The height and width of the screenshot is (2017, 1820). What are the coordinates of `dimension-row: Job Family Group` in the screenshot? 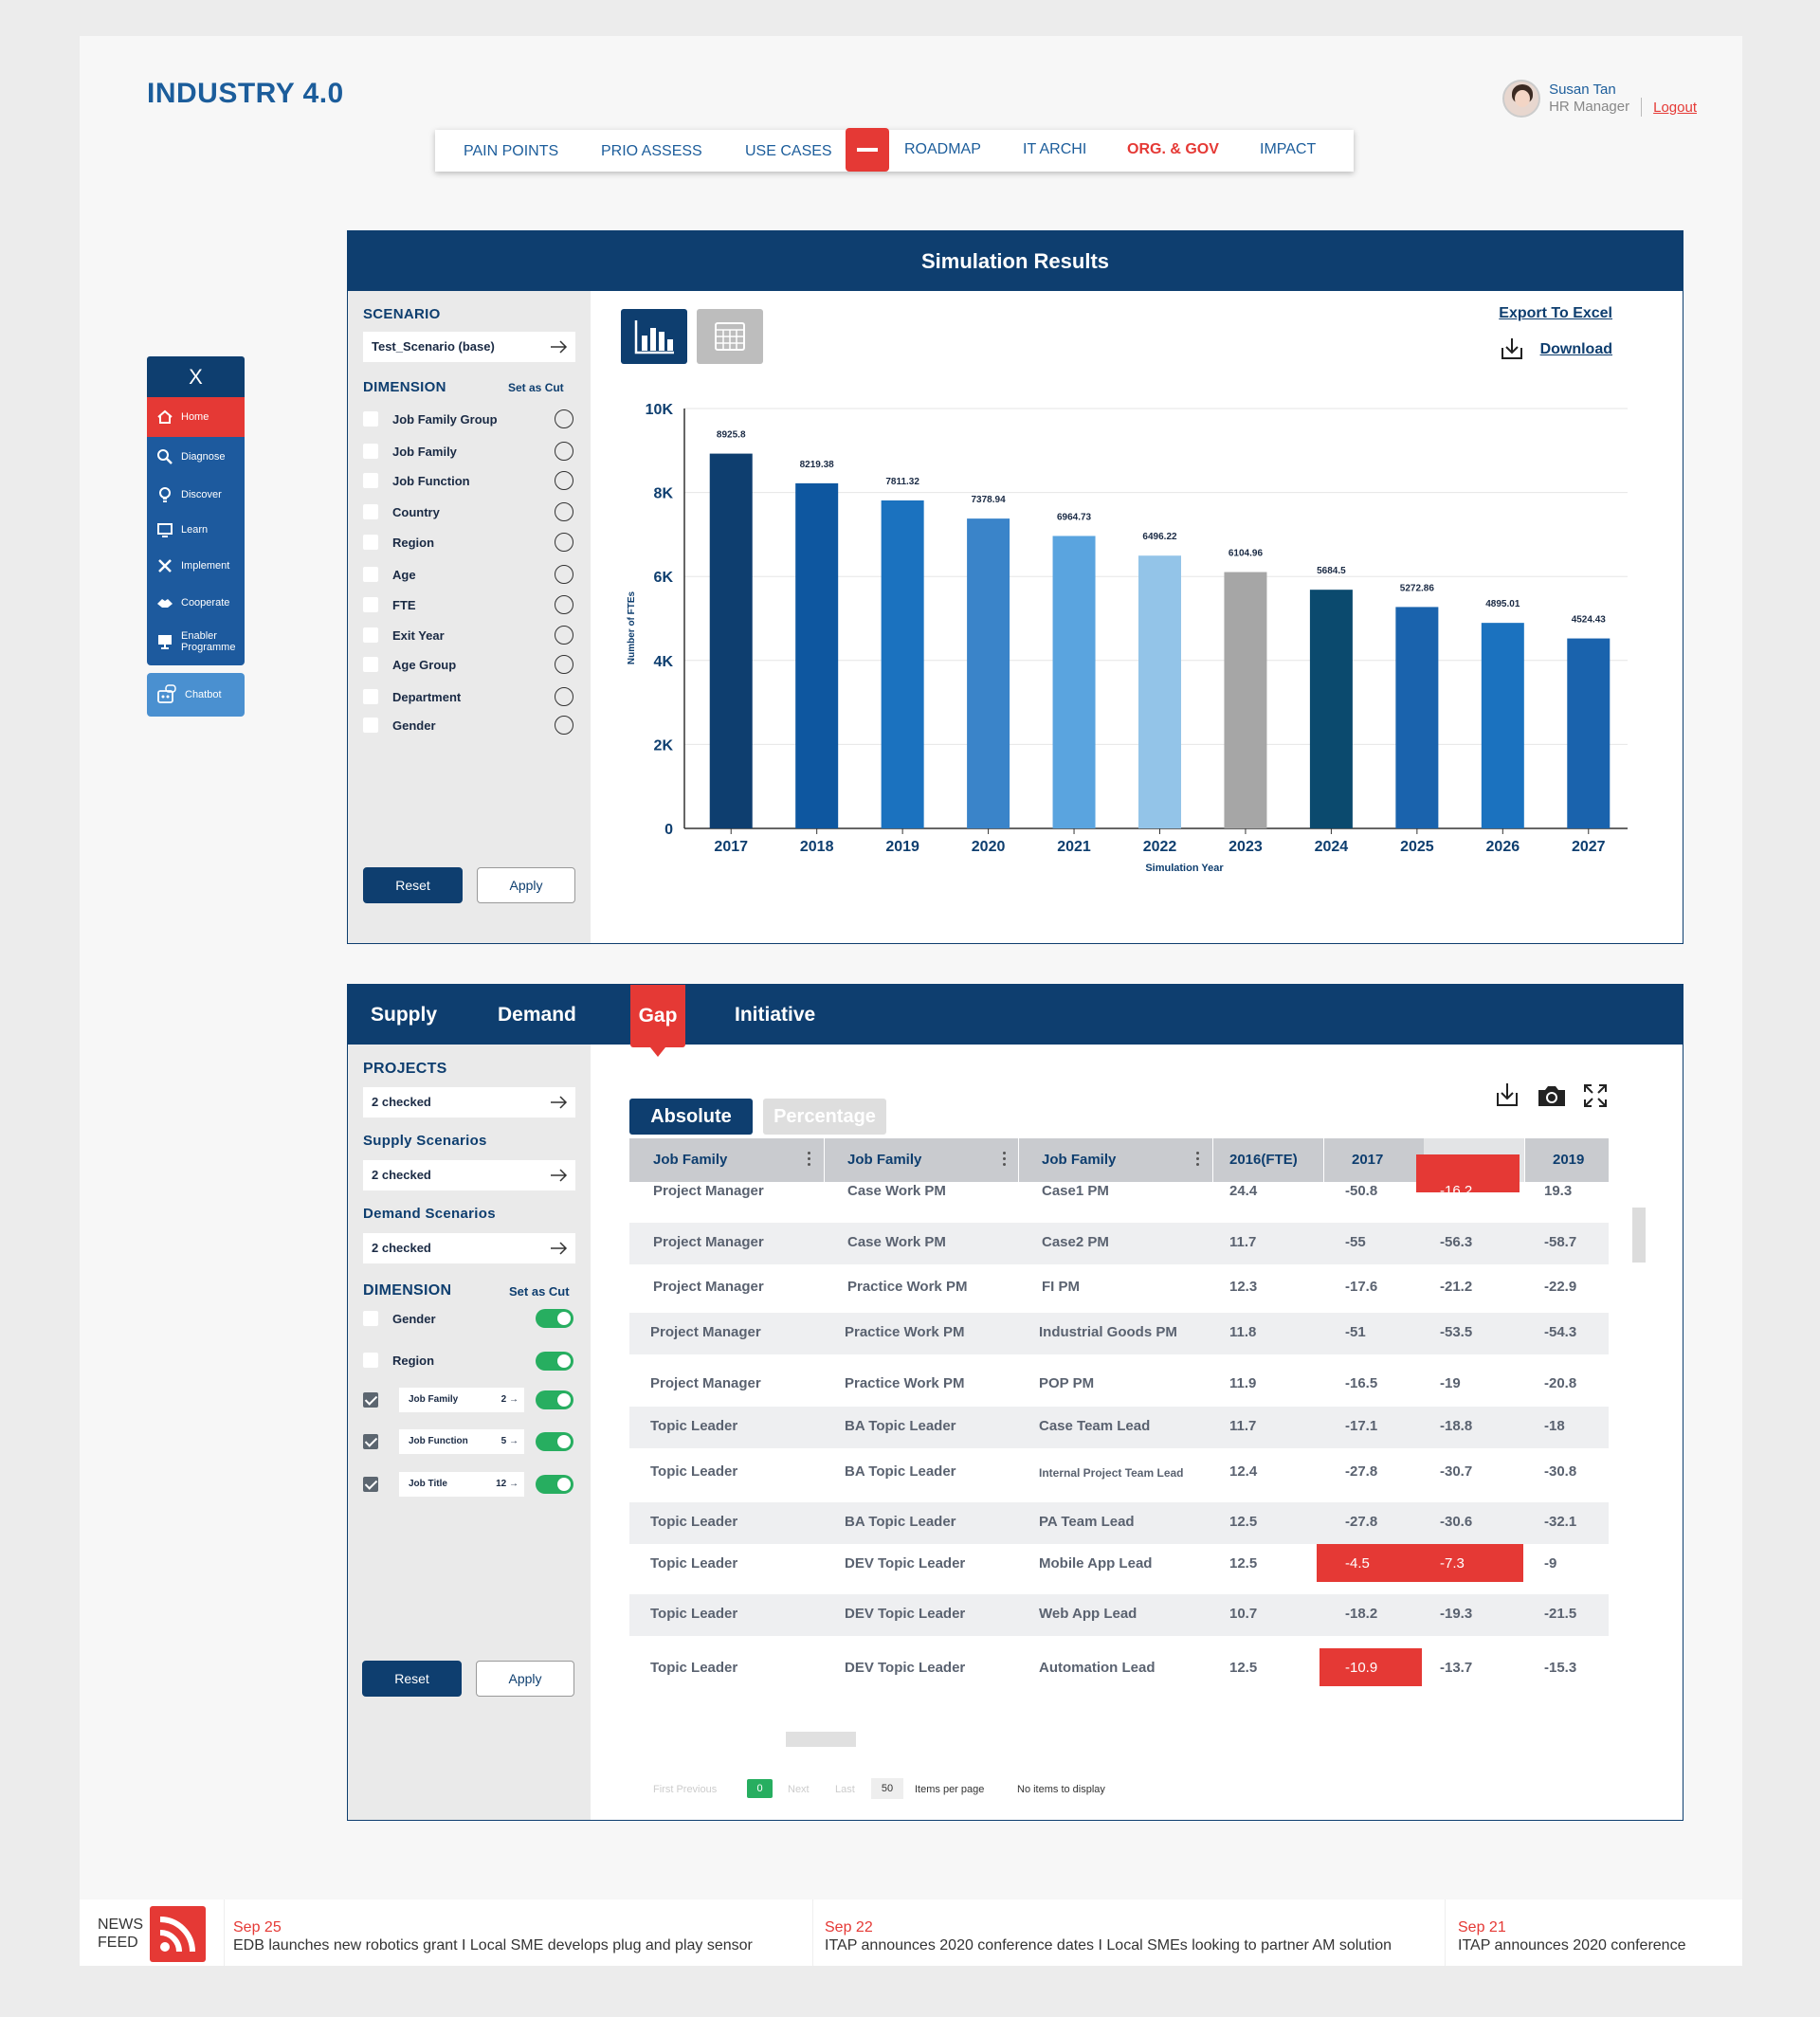 It's located at (468, 419).